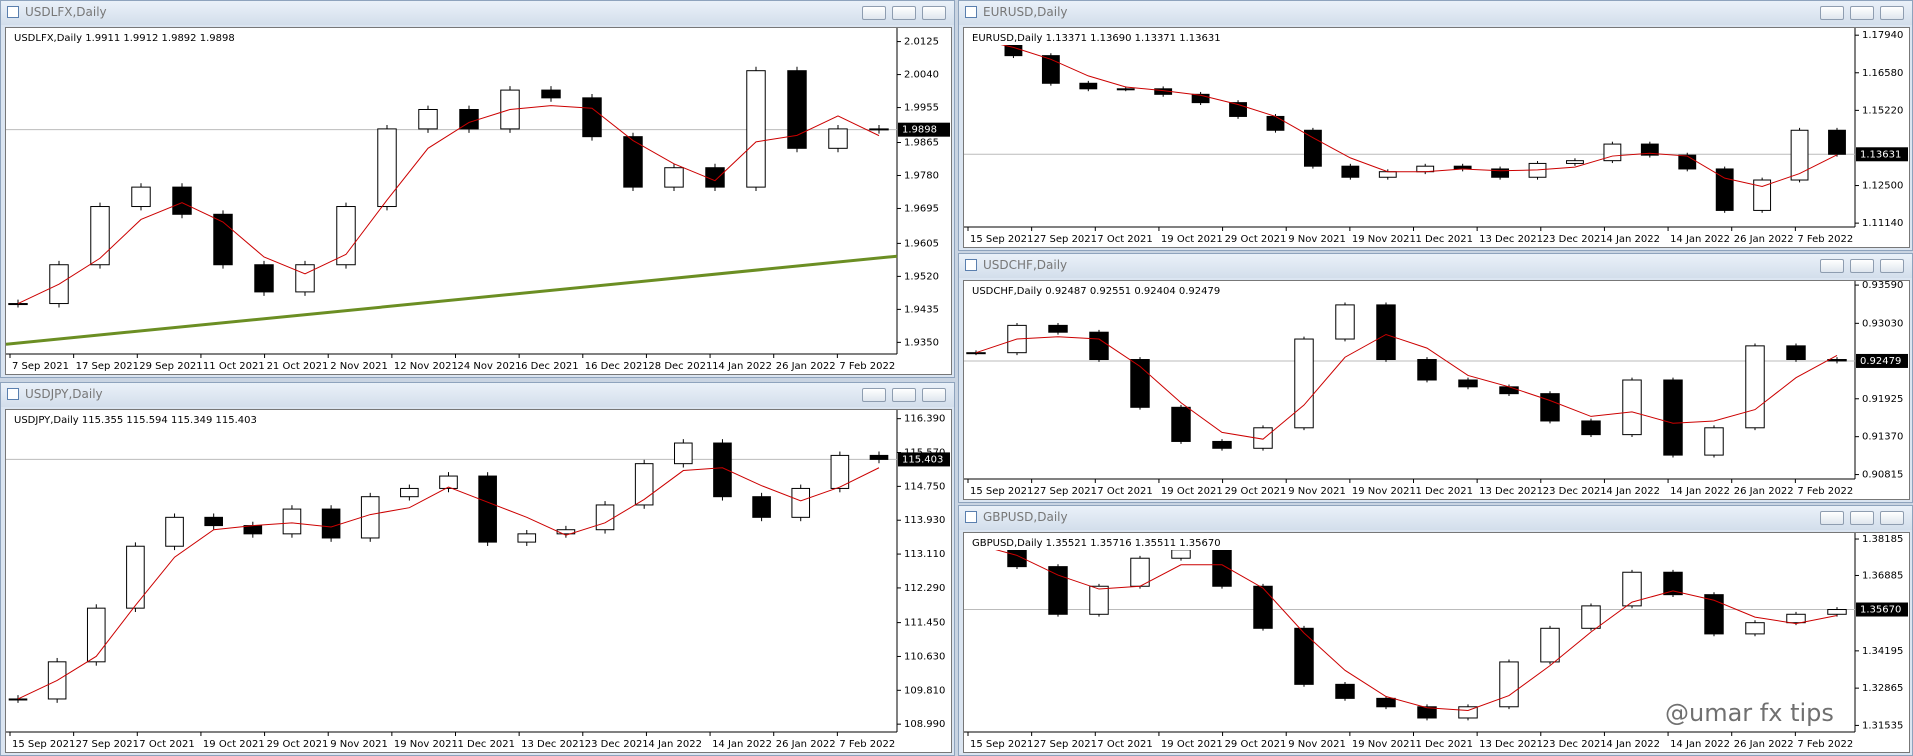 This screenshot has height=756, width=1913. Describe the element at coordinates (1882, 73) in the screenshot. I see `y-tick-label: 1.16580` at that location.